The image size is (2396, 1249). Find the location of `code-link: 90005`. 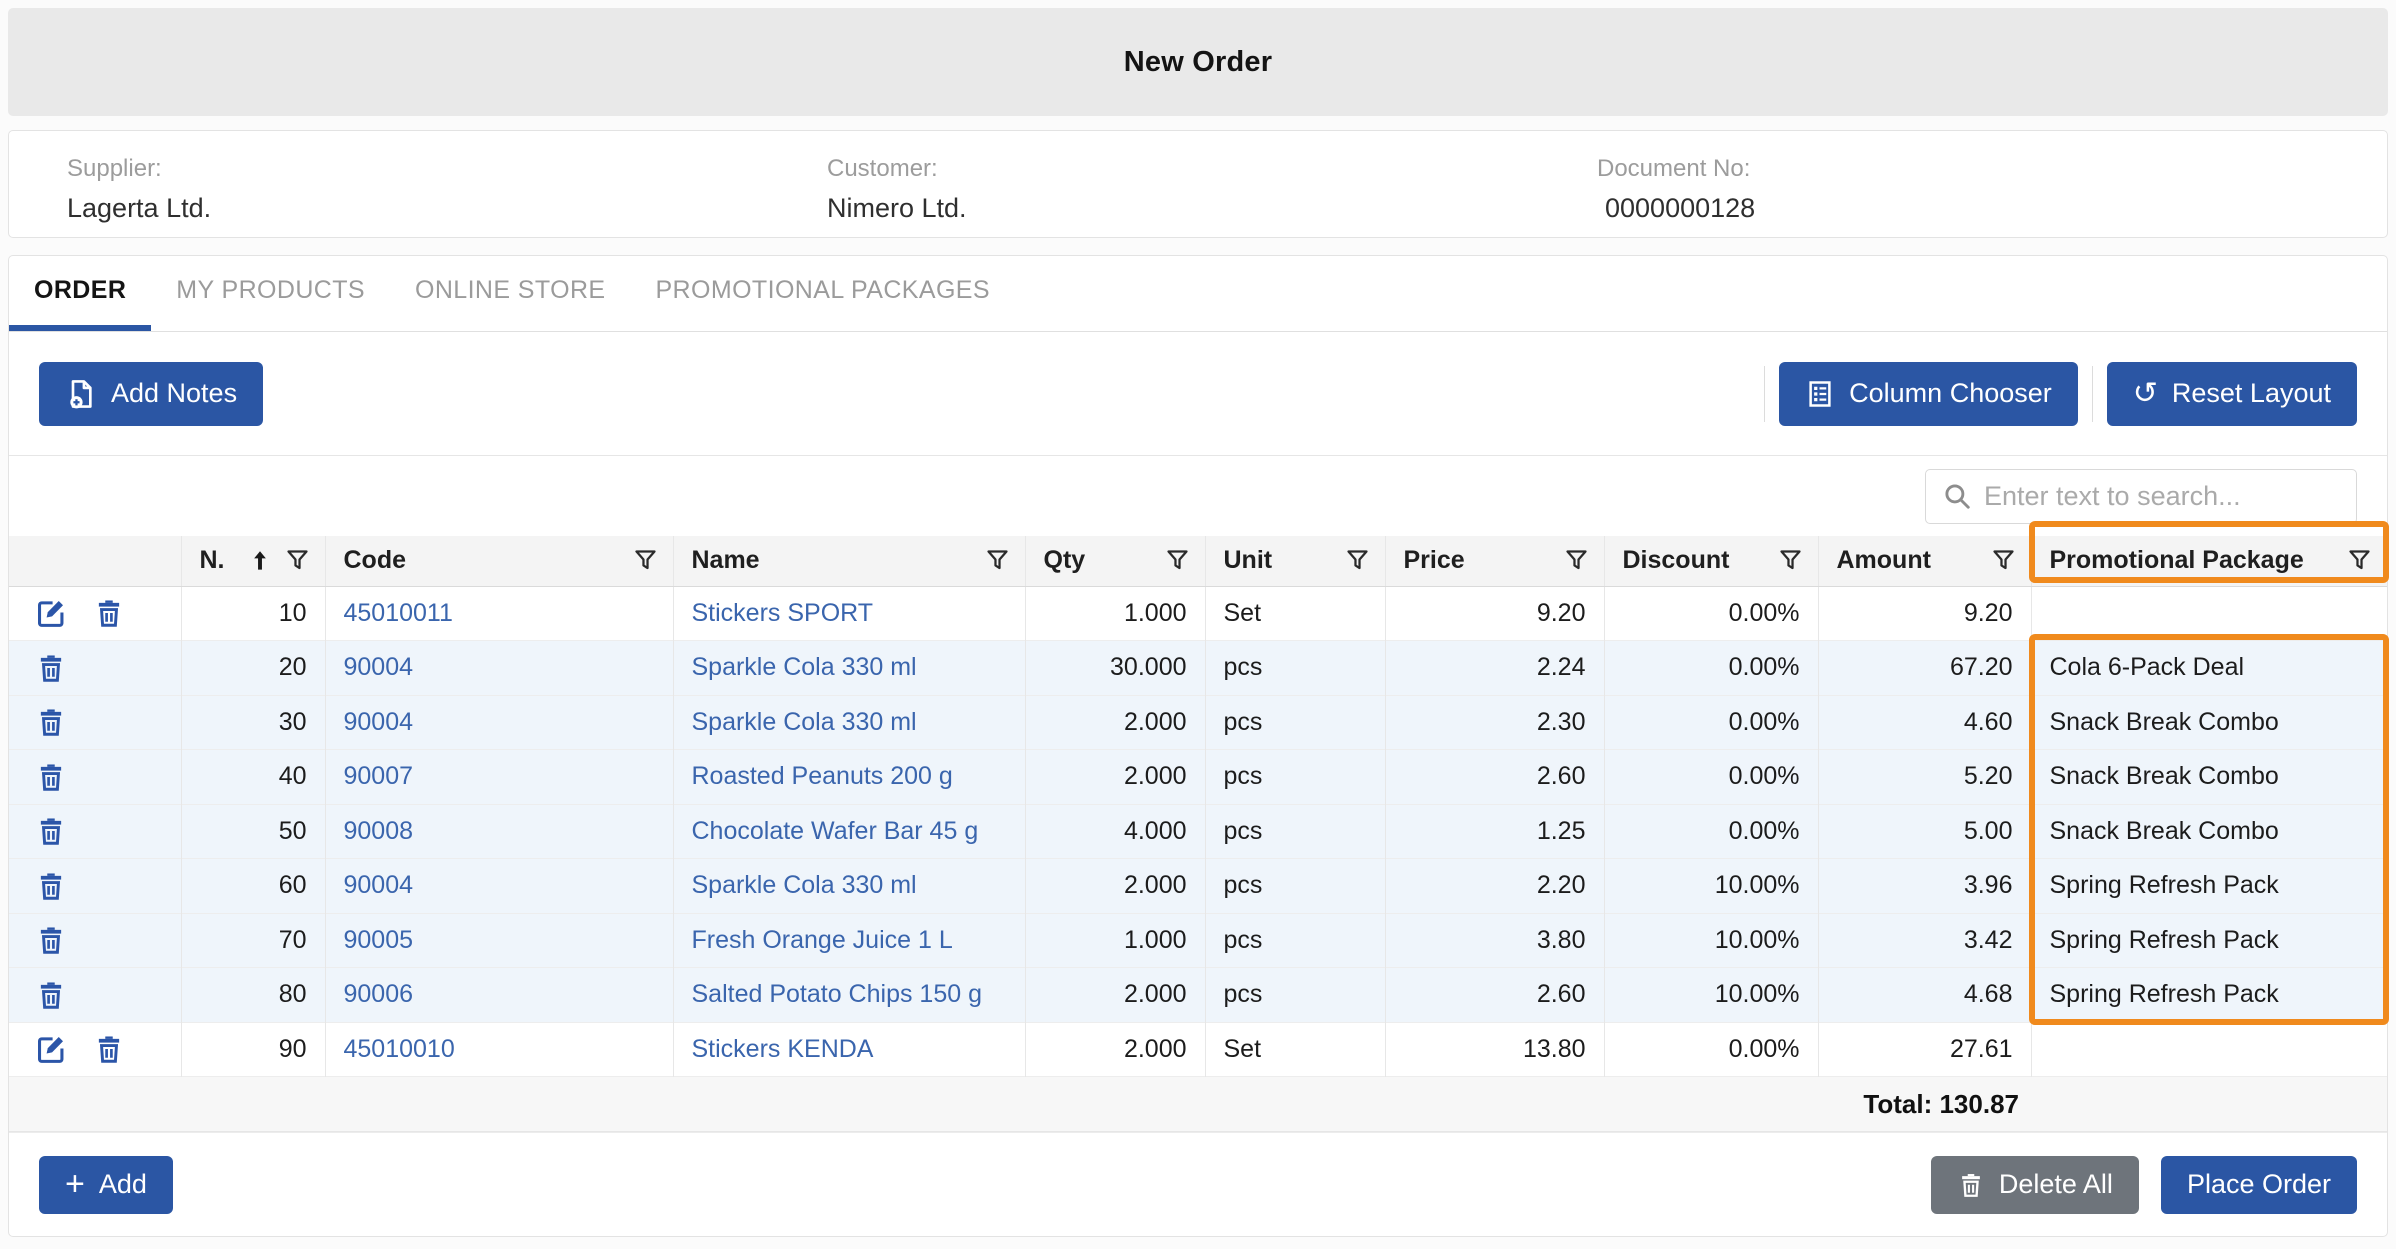

code-link: 90005 is located at coordinates (378, 939).